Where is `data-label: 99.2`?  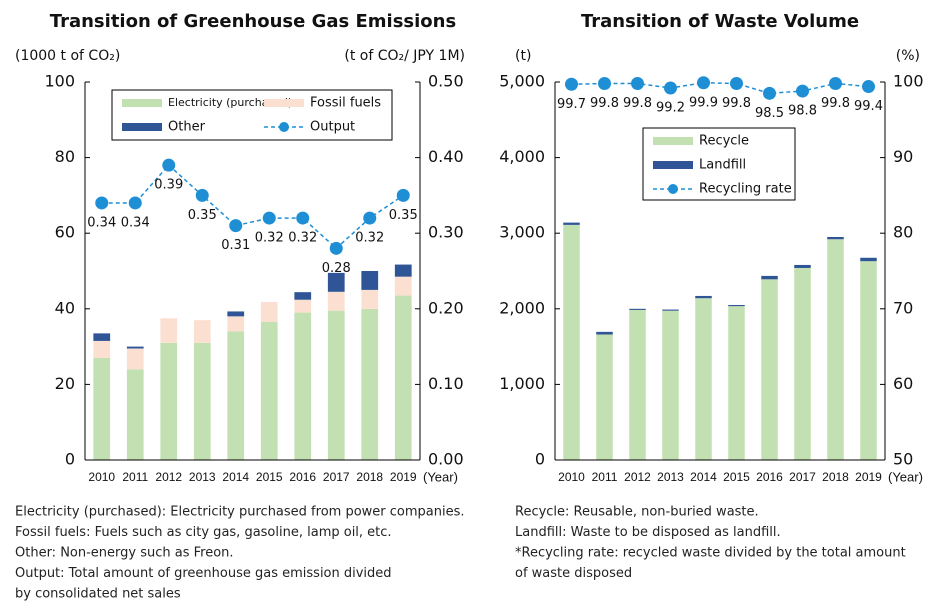
data-label: 99.2 is located at coordinates (670, 108).